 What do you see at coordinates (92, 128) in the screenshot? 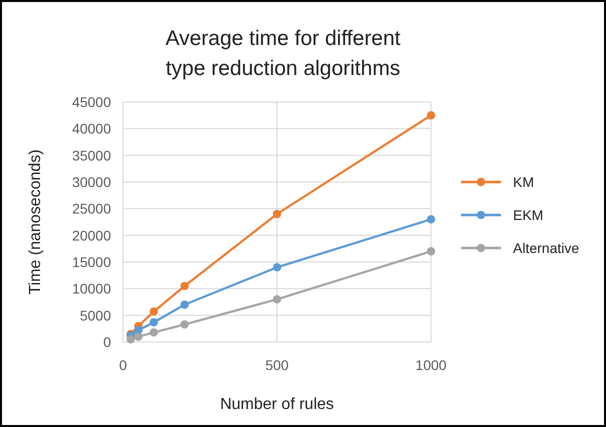
I see `y-tick-label: 40000` at bounding box center [92, 128].